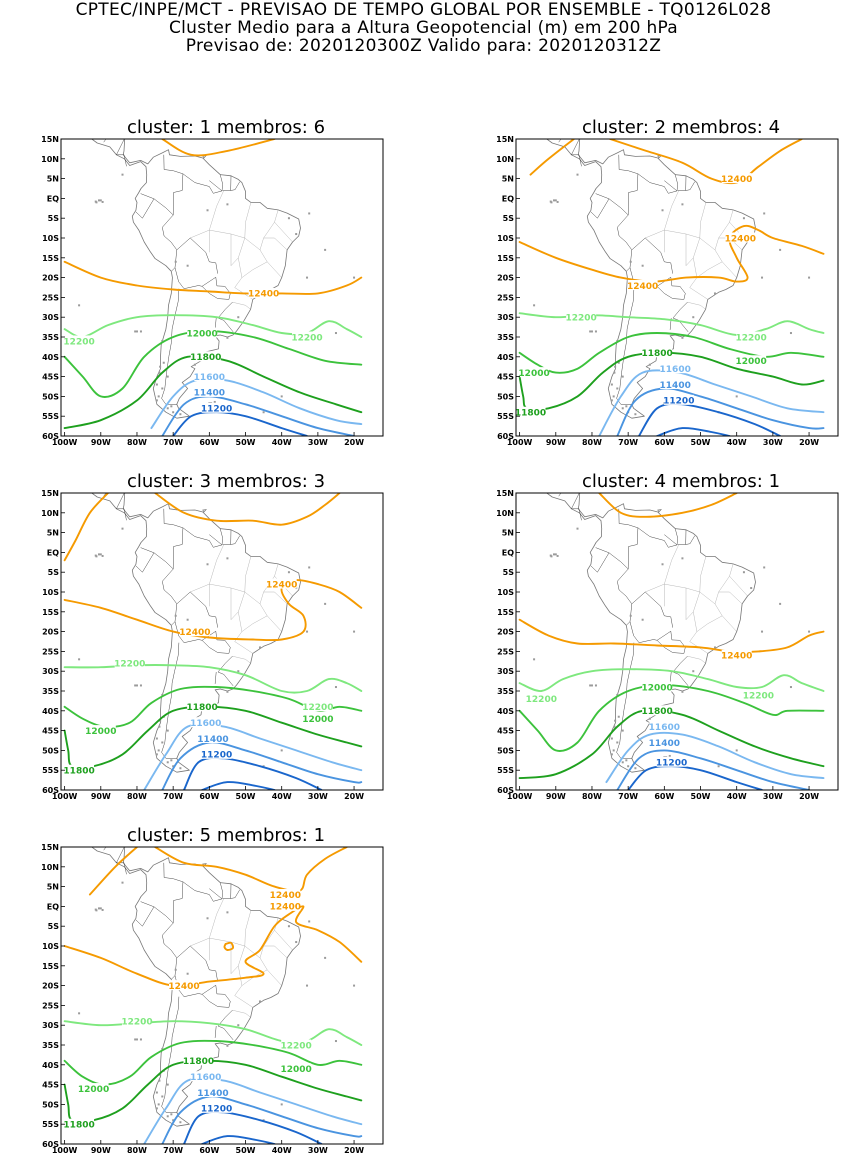 This screenshot has width=847, height=1157. Describe the element at coordinates (354, 1150) in the screenshot. I see `lon-label: 20W` at that location.